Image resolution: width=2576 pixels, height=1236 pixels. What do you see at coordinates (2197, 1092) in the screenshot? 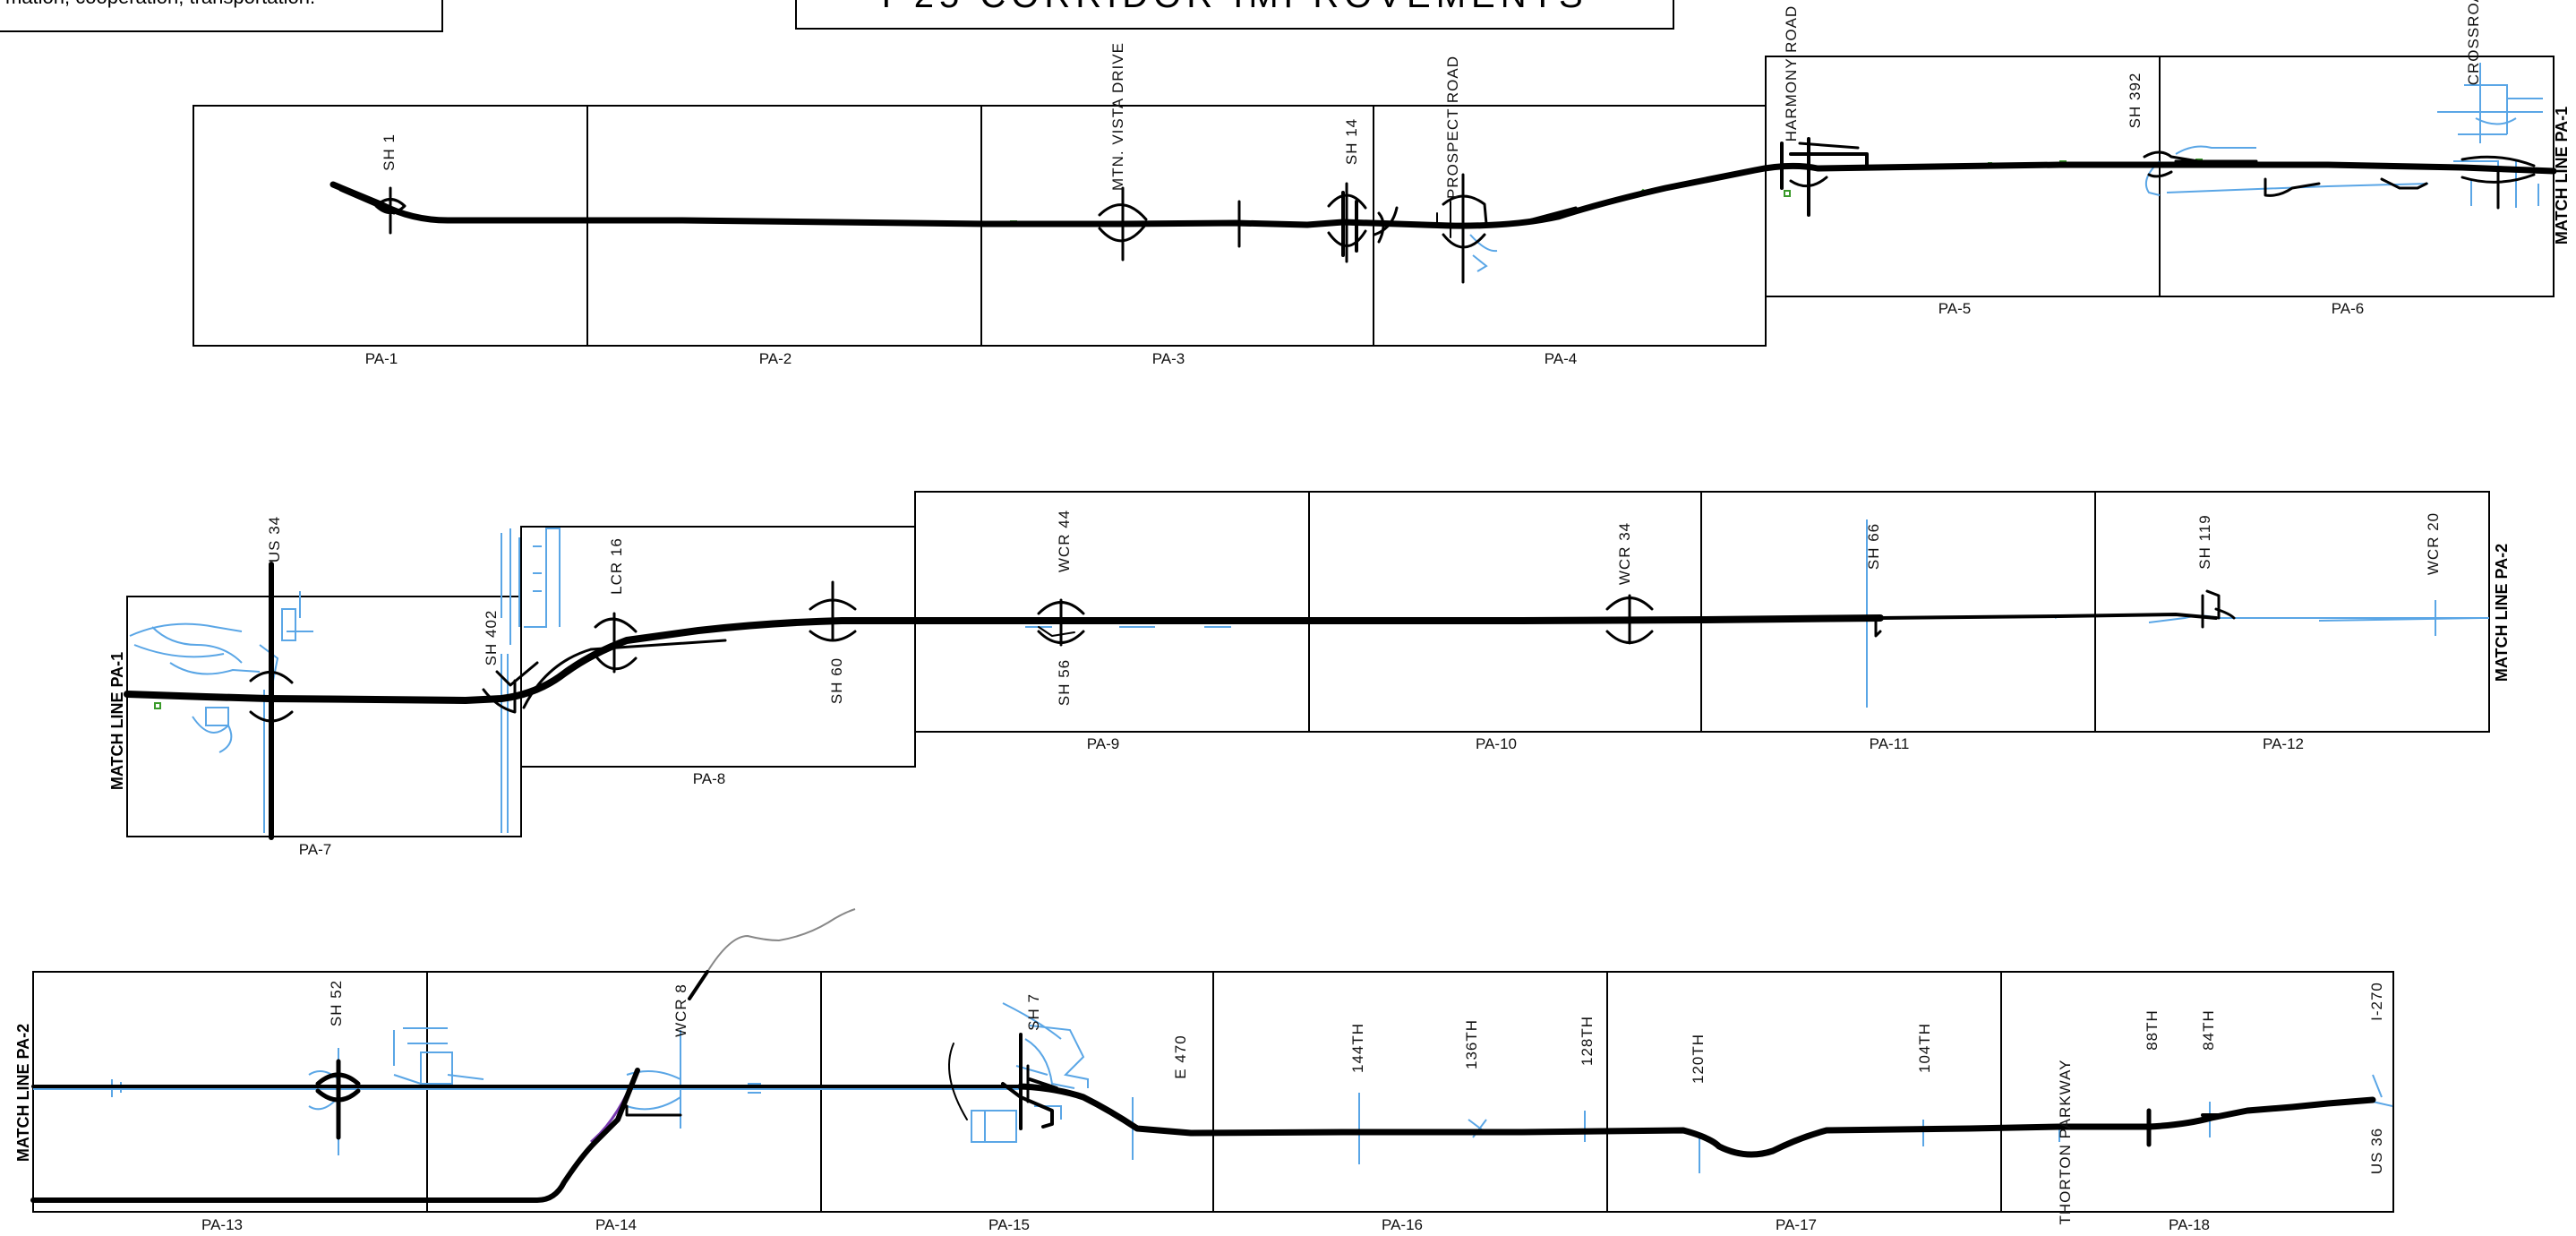
I see `sheet-frame-pa18` at bounding box center [2197, 1092].